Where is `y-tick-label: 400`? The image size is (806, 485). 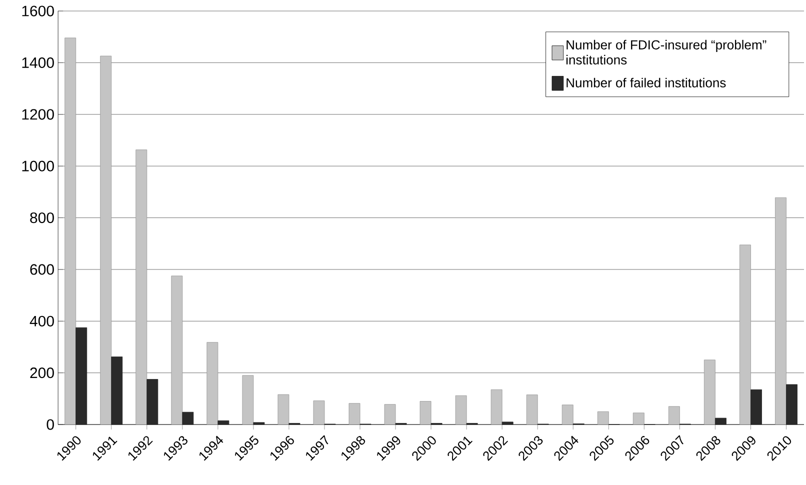 y-tick-label: 400 is located at coordinates (42, 321).